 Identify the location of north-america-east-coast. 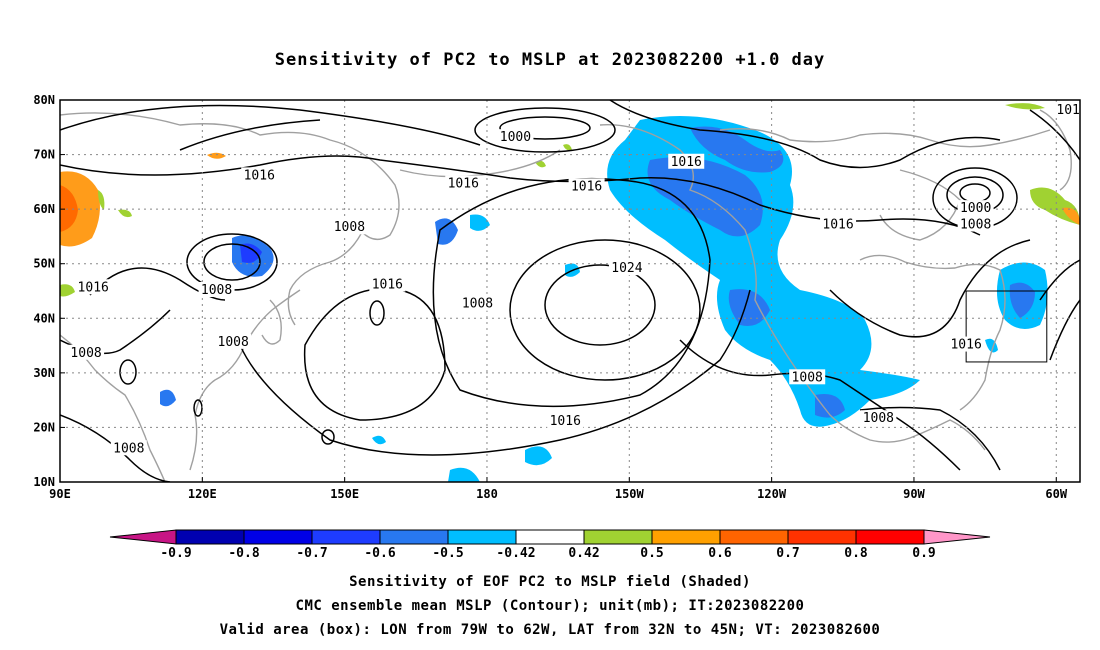
(932, 332).